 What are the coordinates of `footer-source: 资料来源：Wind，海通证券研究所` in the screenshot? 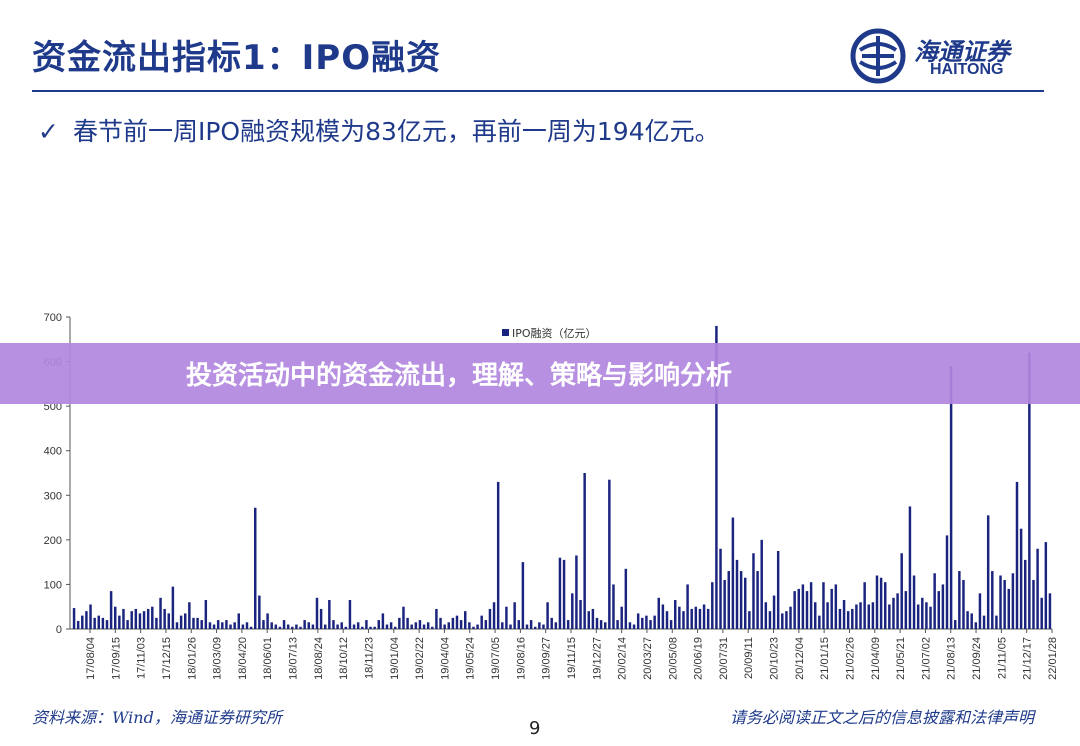 It's located at (157, 717).